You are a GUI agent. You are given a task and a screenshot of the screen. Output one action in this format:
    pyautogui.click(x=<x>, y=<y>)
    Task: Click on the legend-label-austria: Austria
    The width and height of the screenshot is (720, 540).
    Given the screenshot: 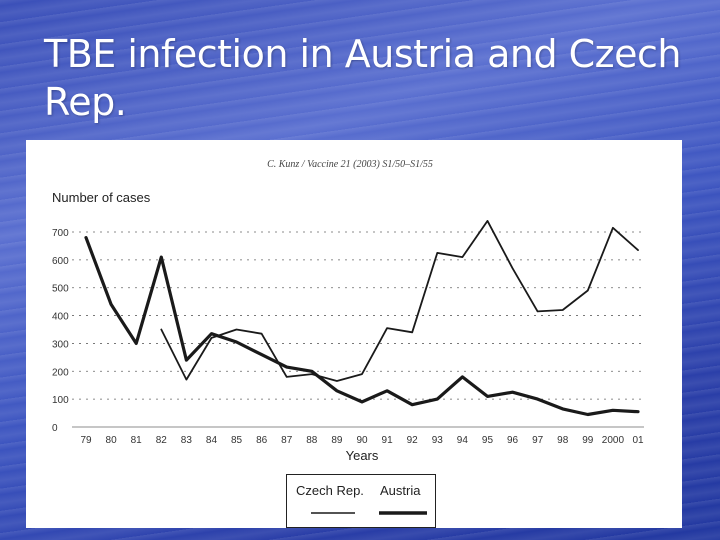 What is the action you would take?
    pyautogui.click(x=400, y=490)
    